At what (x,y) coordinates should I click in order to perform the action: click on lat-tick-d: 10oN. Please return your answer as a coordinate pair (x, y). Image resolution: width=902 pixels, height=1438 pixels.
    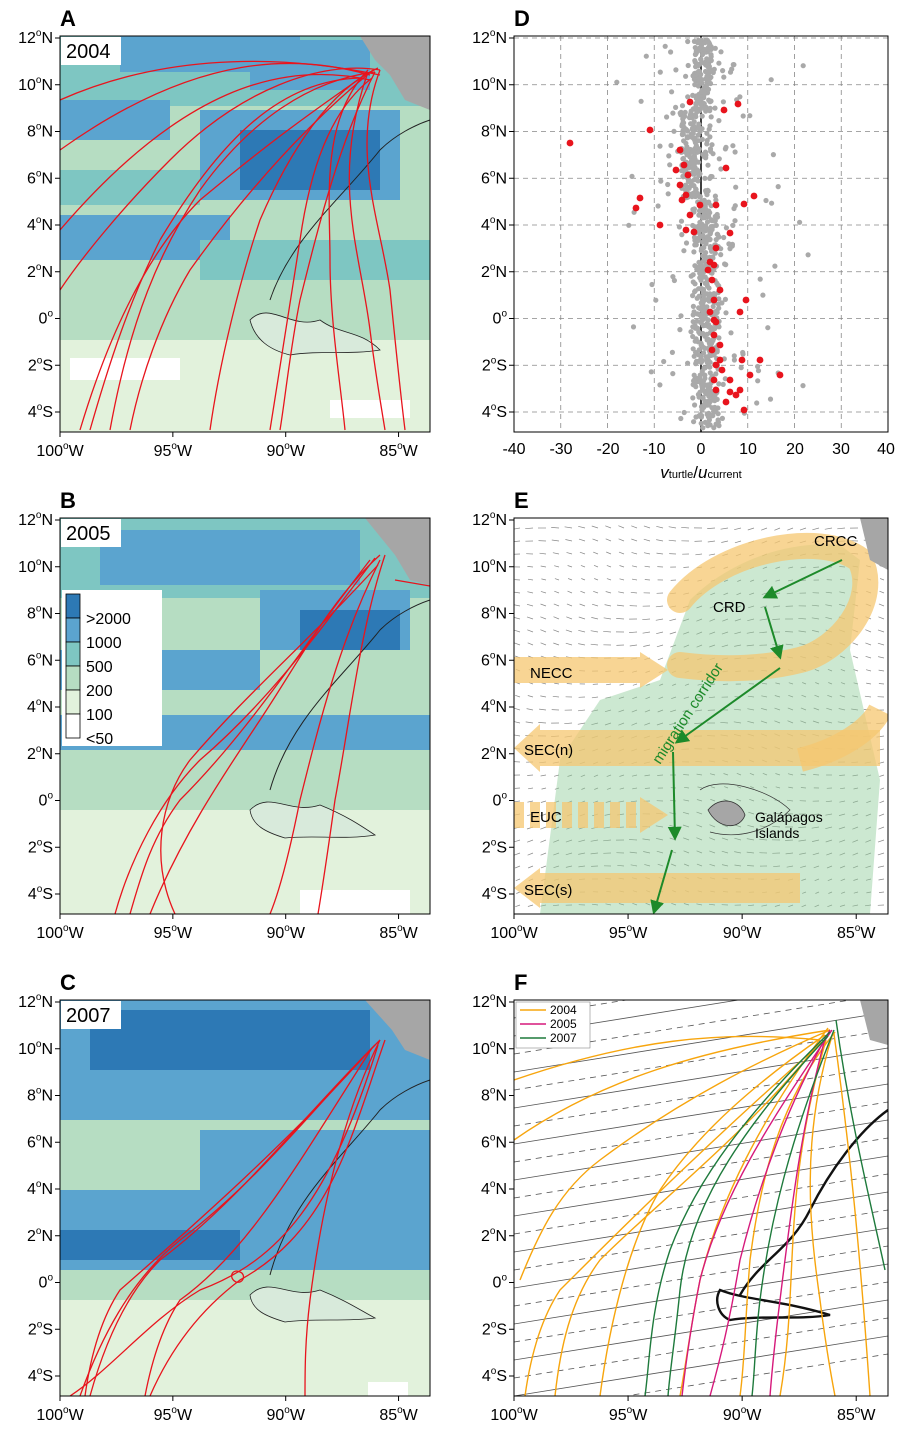
    Looking at the image, I should click on (489, 84).